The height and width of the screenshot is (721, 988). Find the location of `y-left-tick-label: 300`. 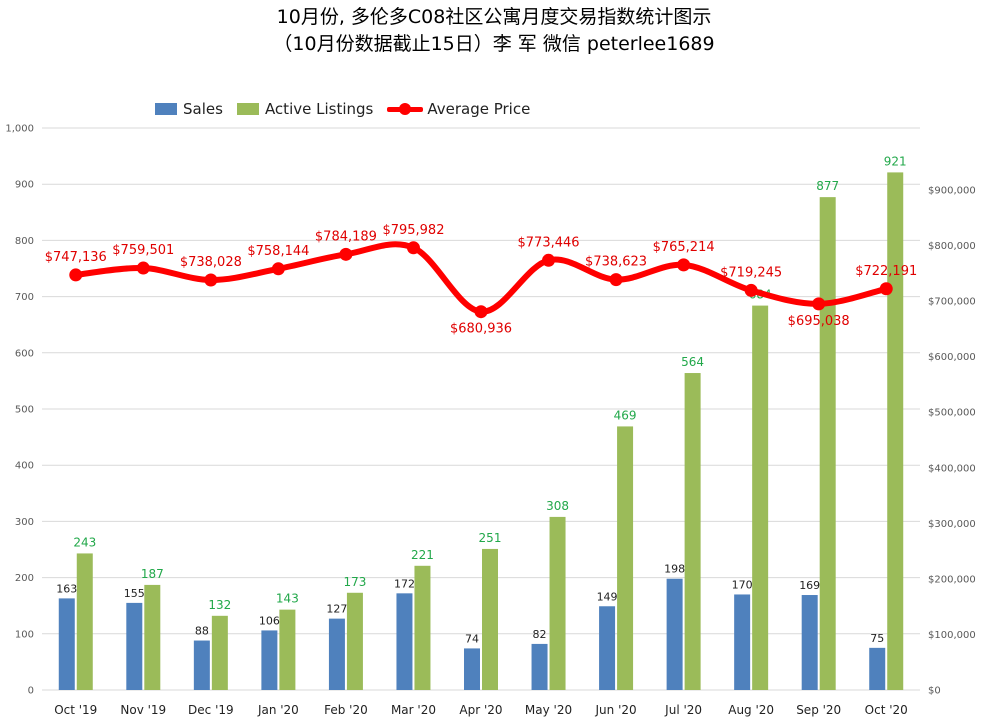

y-left-tick-label: 300 is located at coordinates (24, 522).